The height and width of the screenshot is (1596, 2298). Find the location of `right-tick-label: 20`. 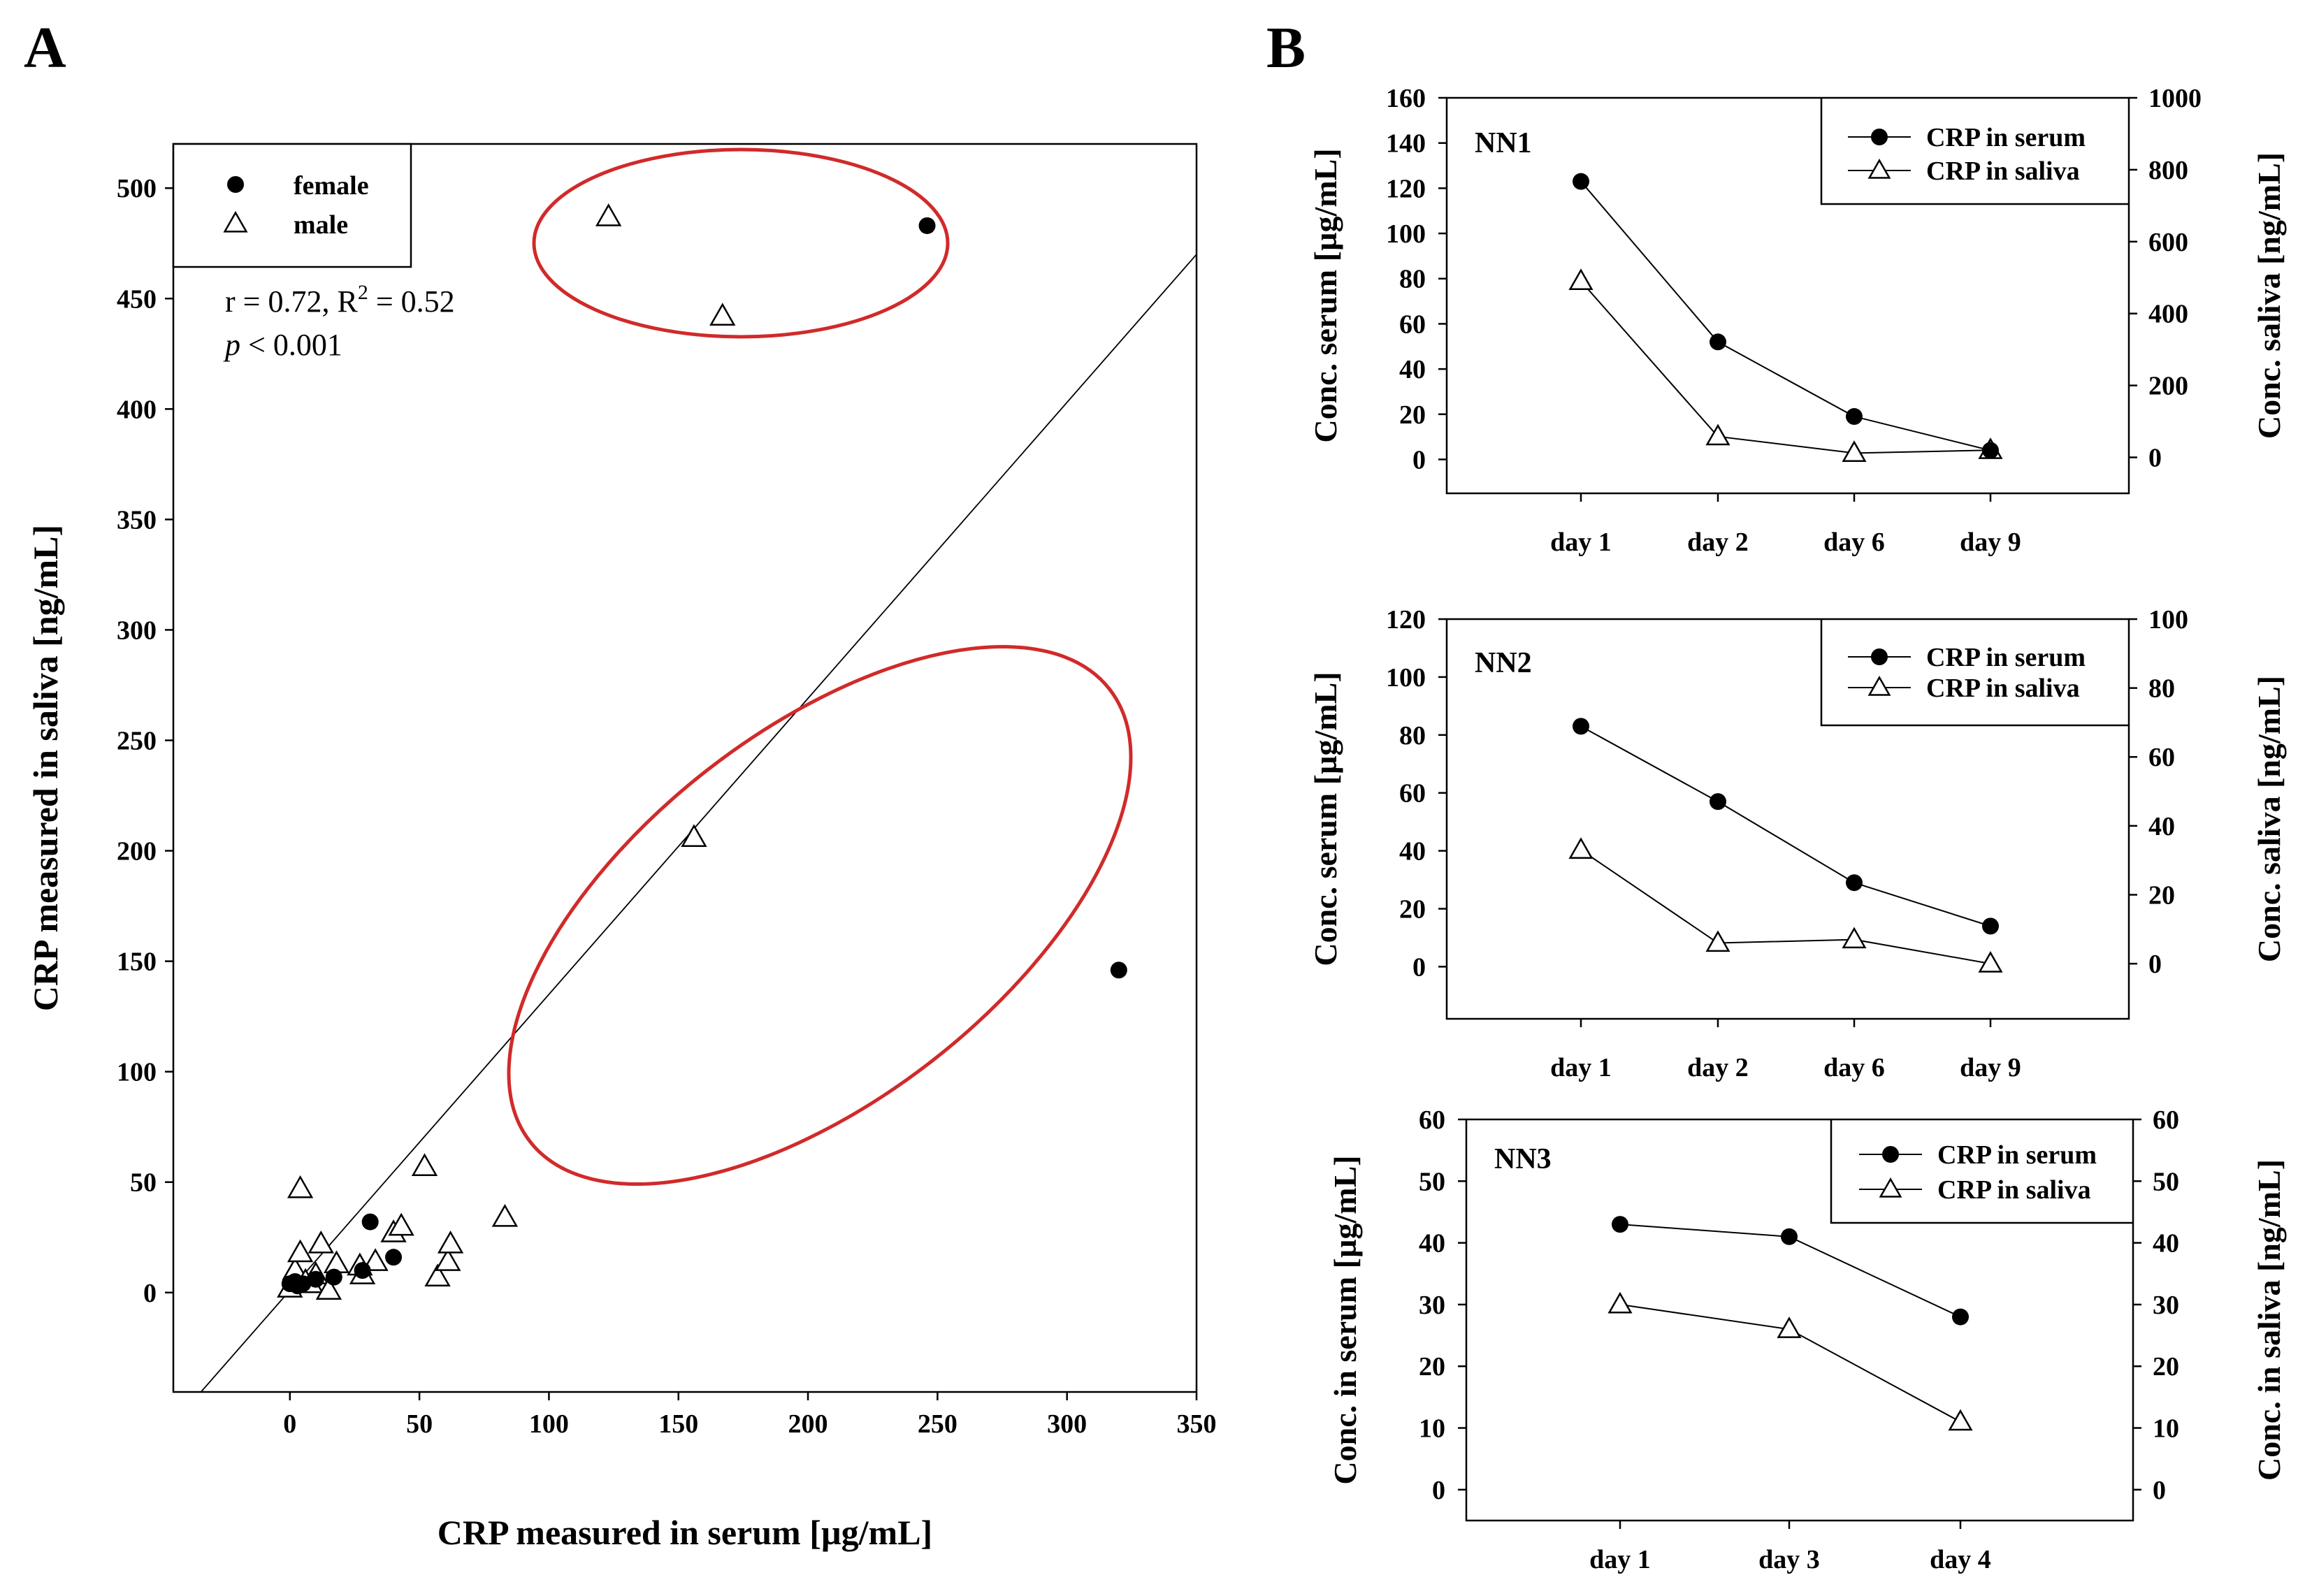

right-tick-label: 20 is located at coordinates (2166, 1366).